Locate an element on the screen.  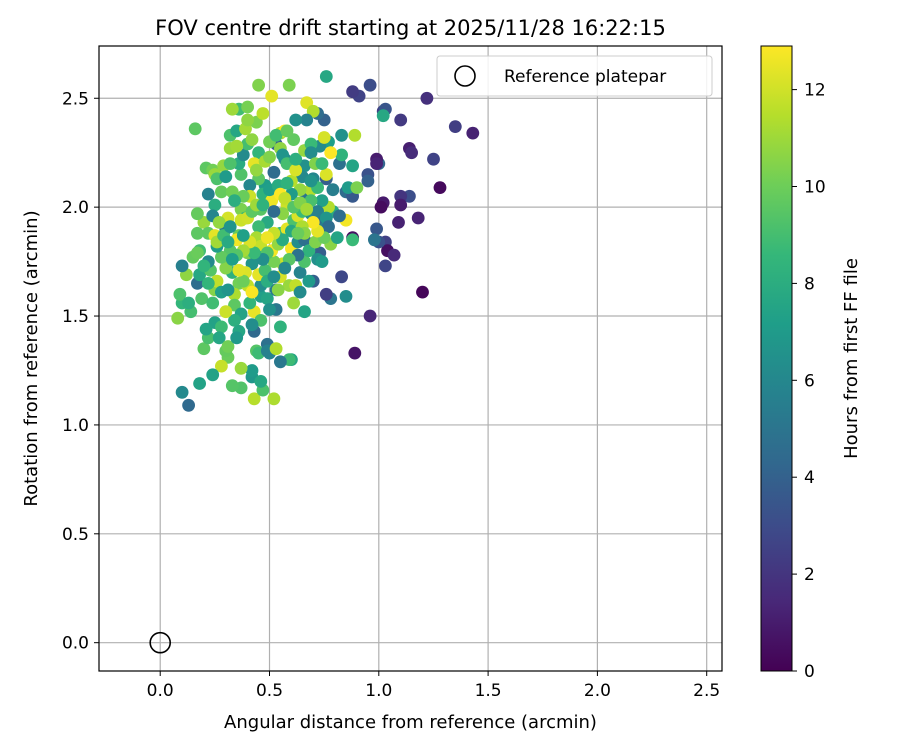
colorbar-tick-label: 10 is located at coordinates (815, 188).